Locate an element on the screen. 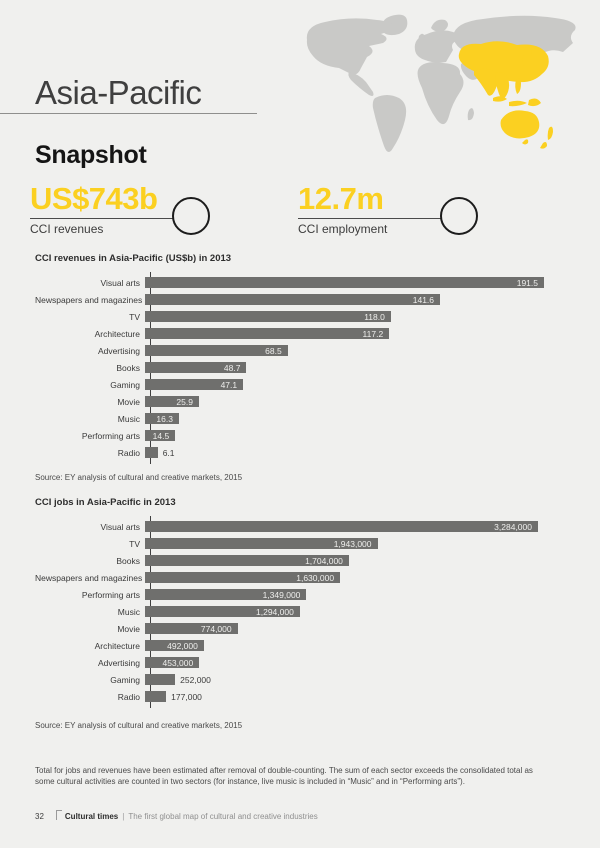  bar-row: Gaming 47.1 is located at coordinates (289, 384).